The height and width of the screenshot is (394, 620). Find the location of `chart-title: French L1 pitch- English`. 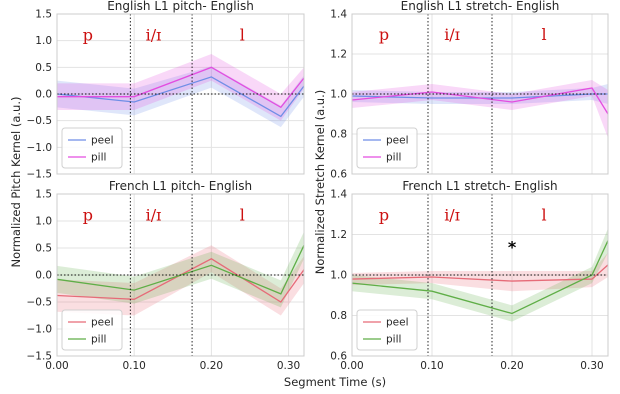

chart-title: French L1 pitch- English is located at coordinates (180, 186).